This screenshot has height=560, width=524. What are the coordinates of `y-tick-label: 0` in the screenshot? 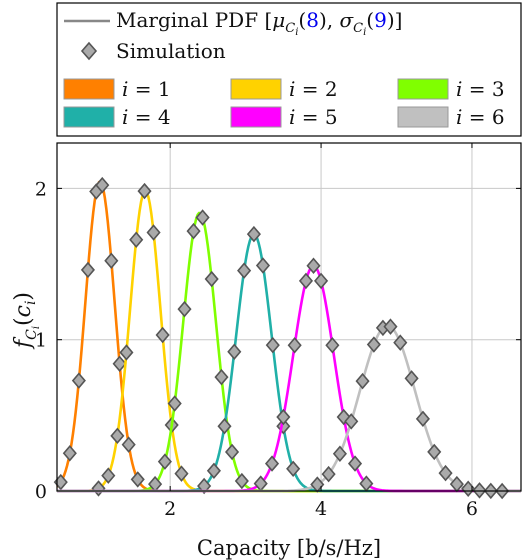 It's located at (41, 492).